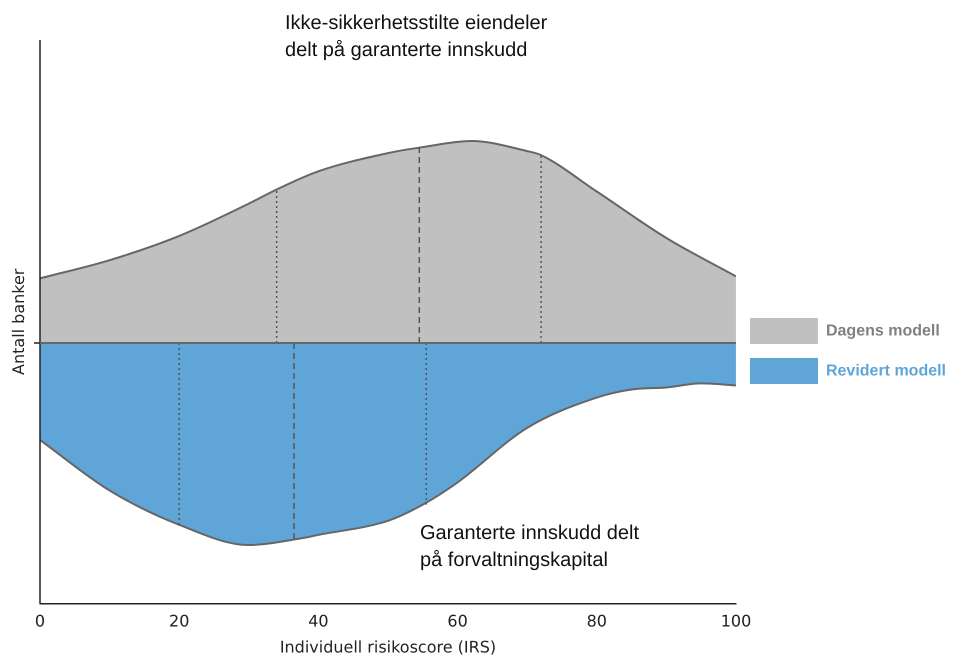 This screenshot has width=960, height=666. Describe the element at coordinates (596, 620) in the screenshot. I see `x-tick-label: 80` at that location.